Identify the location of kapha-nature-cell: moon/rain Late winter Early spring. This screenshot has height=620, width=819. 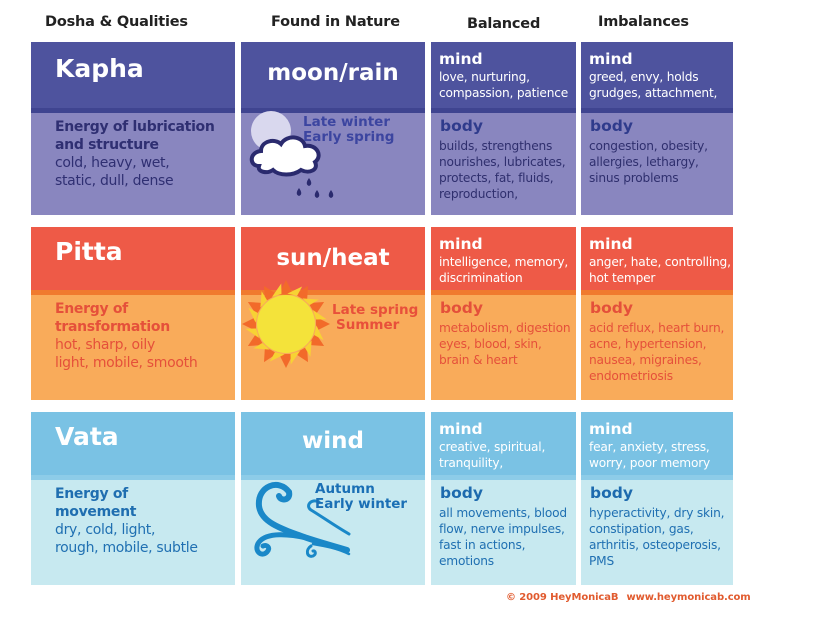
(333, 128).